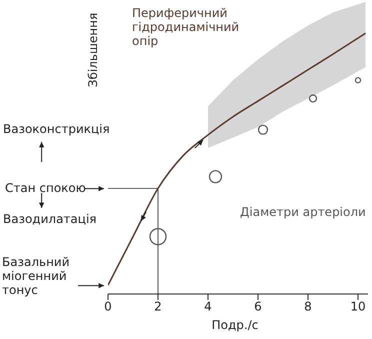 This screenshot has width=372, height=339. What do you see at coordinates (258, 307) in the screenshot?
I see `x-tick-label: 6` at bounding box center [258, 307].